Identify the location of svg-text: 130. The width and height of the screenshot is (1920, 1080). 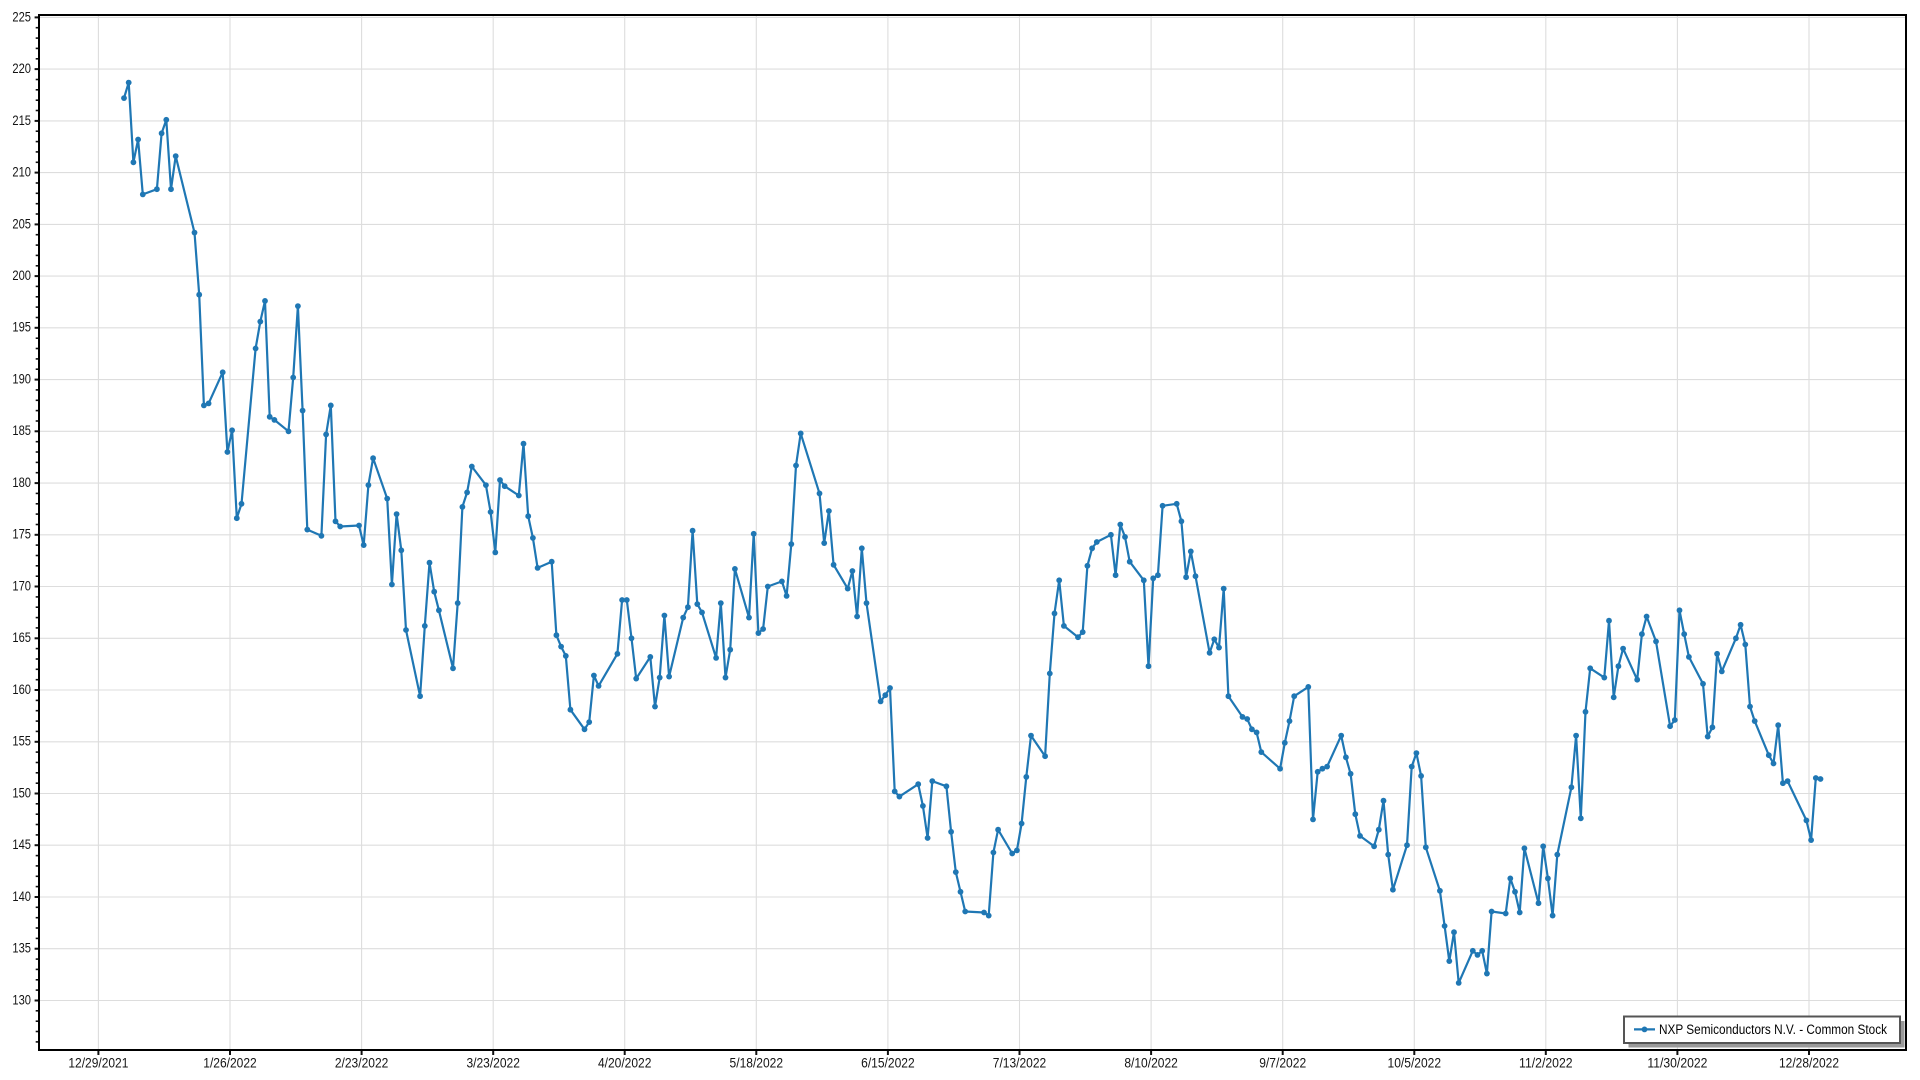
(21, 999).